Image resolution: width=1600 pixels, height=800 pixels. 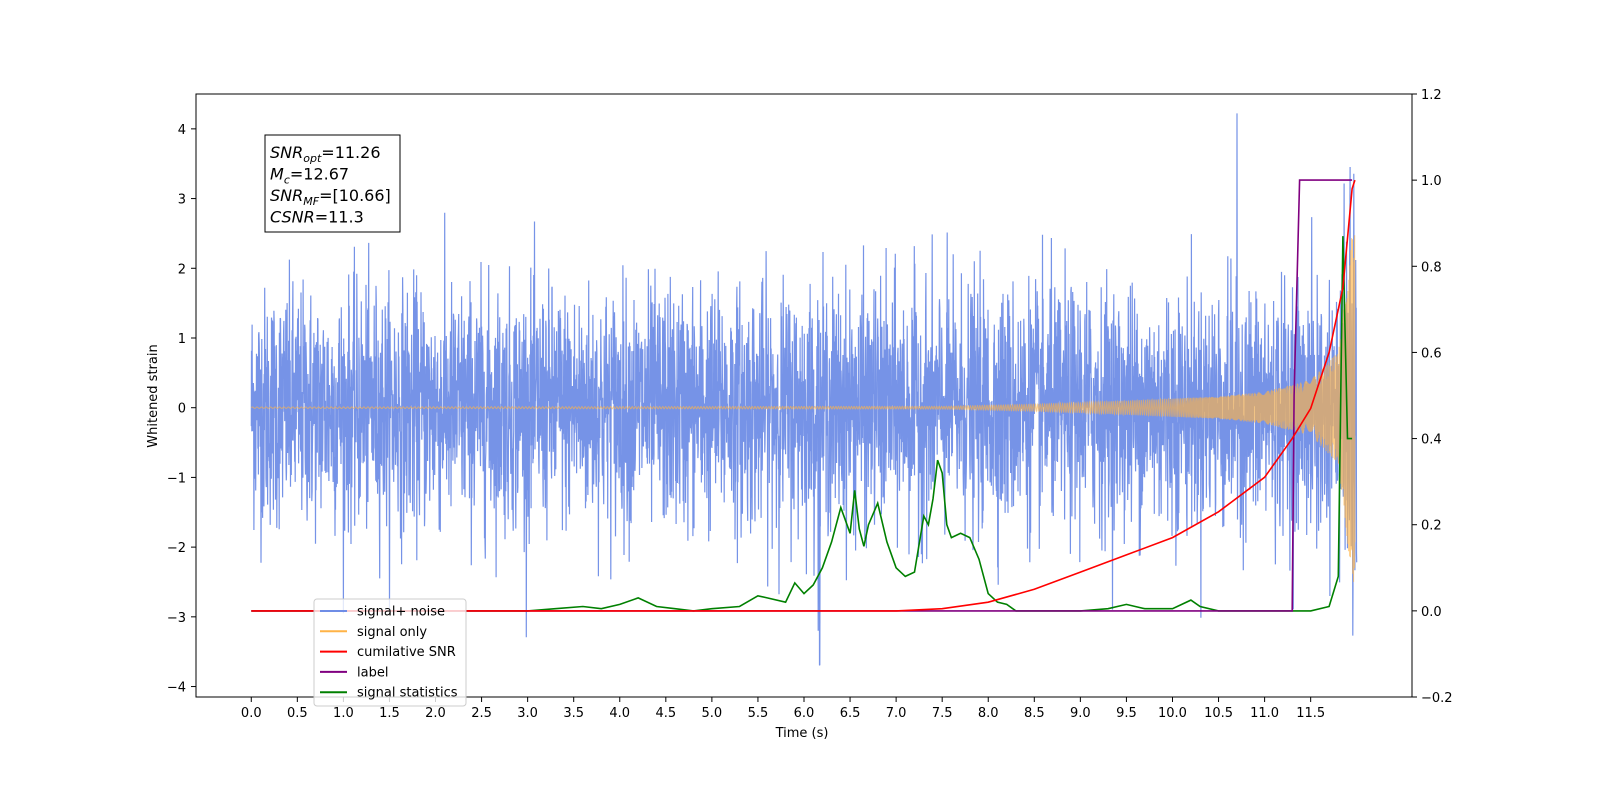 I want to click on x-tick-label: 3.5, so click(x=573, y=713).